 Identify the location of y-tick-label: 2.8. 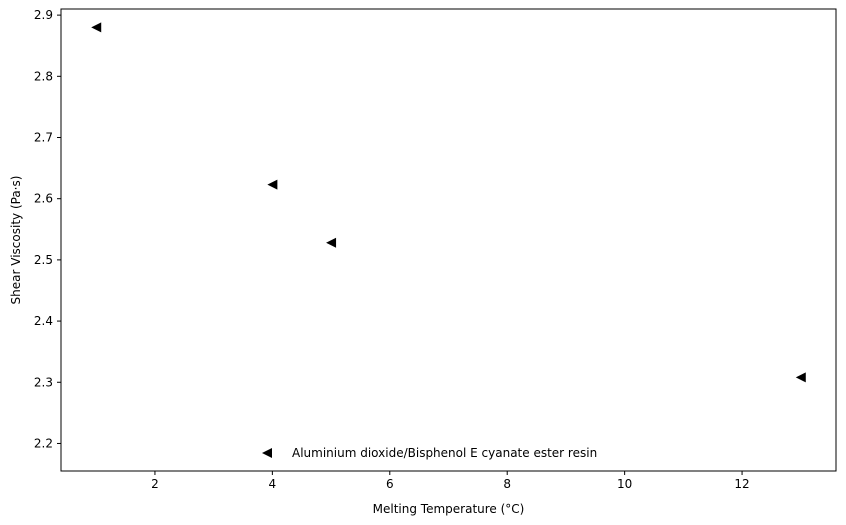
(43, 76).